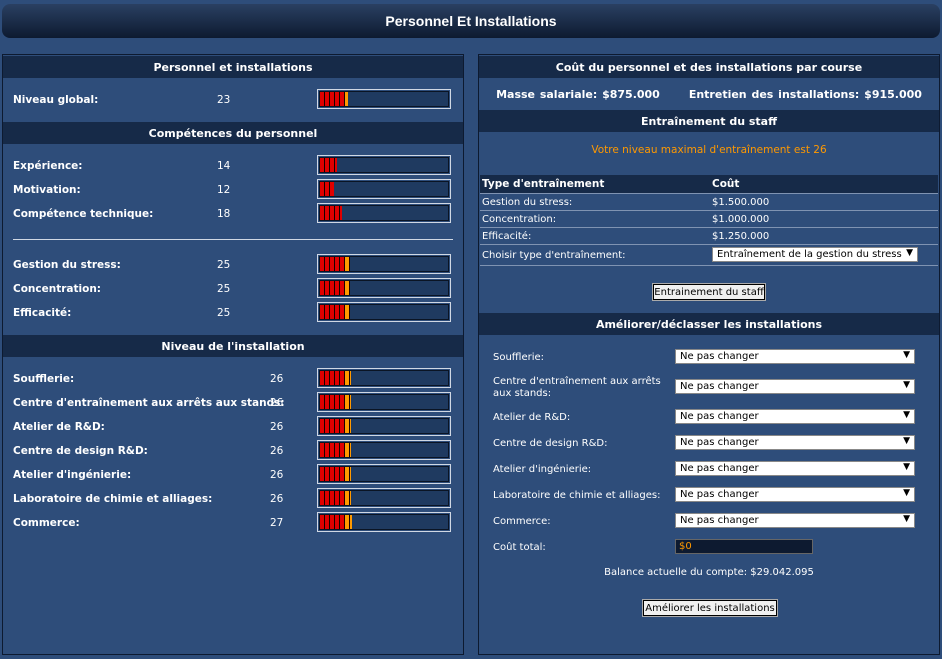  Describe the element at coordinates (224, 214) in the screenshot. I see `skill-value: 18` at that location.